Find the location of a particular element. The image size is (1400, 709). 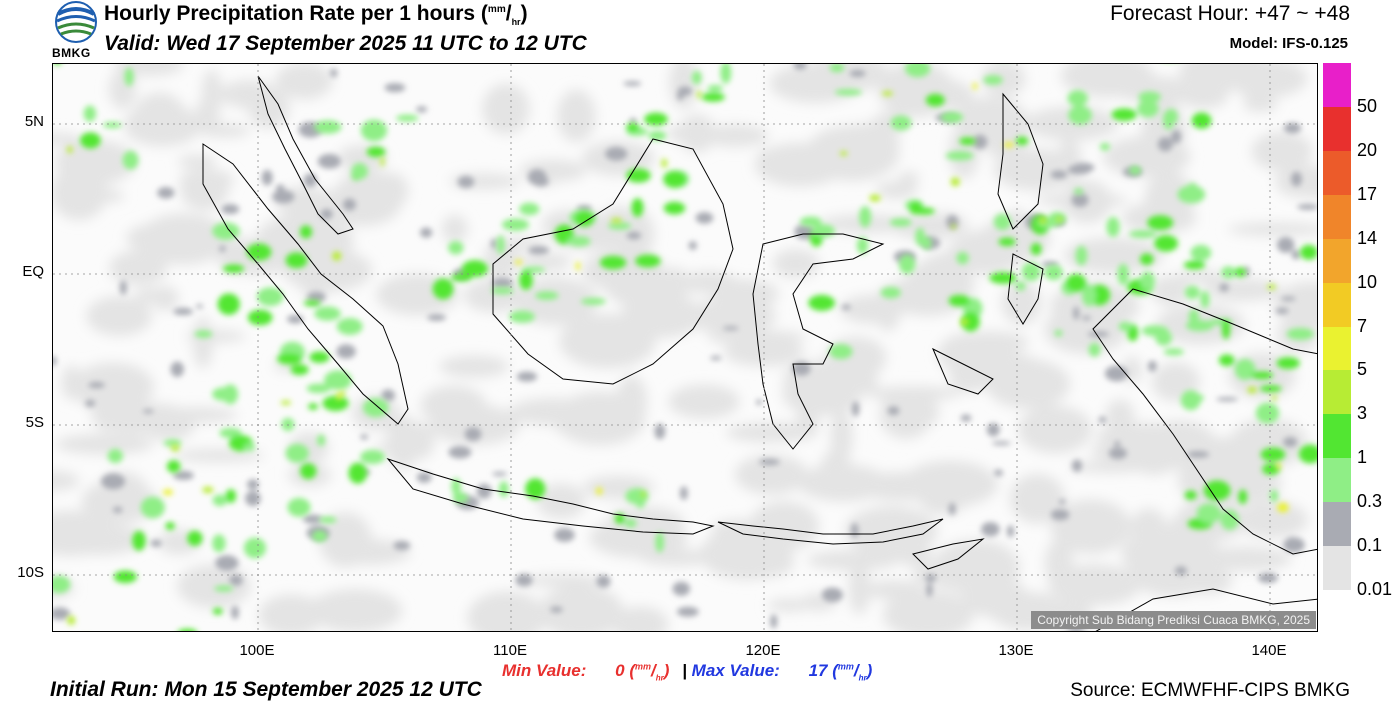

coast-halmahera is located at coordinates (1025, 289).